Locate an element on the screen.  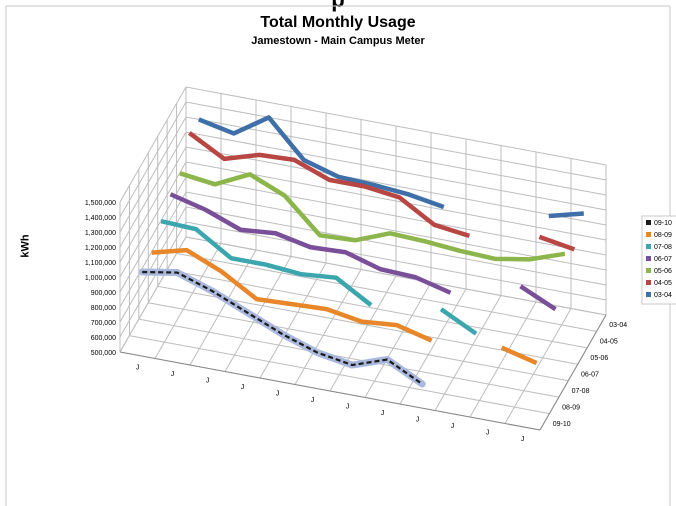
x-axis-line is located at coordinates (330, 391).